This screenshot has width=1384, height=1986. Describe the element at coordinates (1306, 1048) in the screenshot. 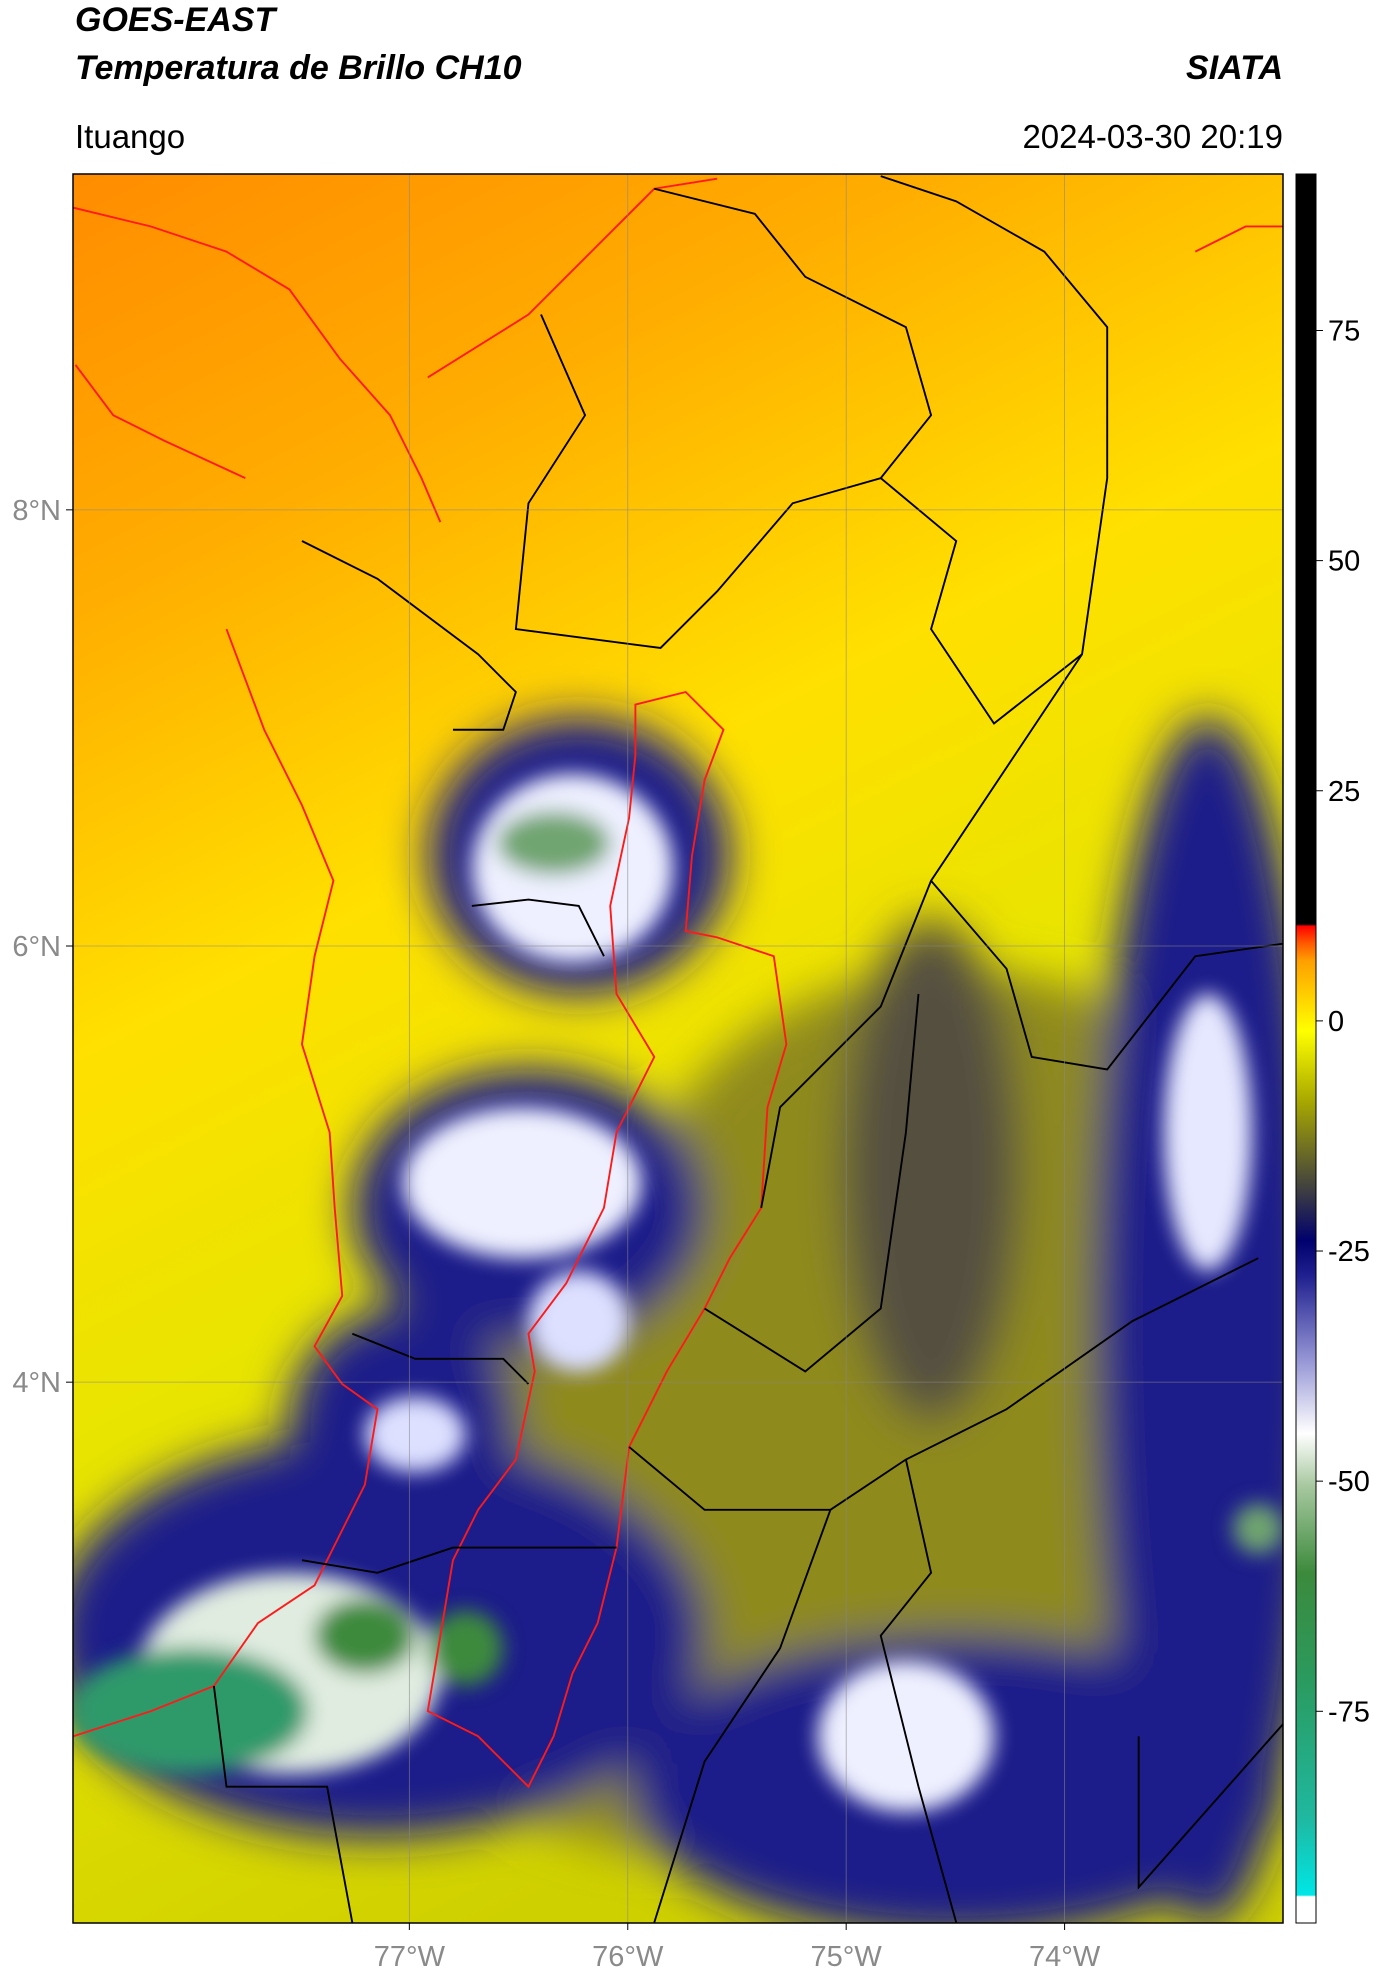

I see `colorbar` at that location.